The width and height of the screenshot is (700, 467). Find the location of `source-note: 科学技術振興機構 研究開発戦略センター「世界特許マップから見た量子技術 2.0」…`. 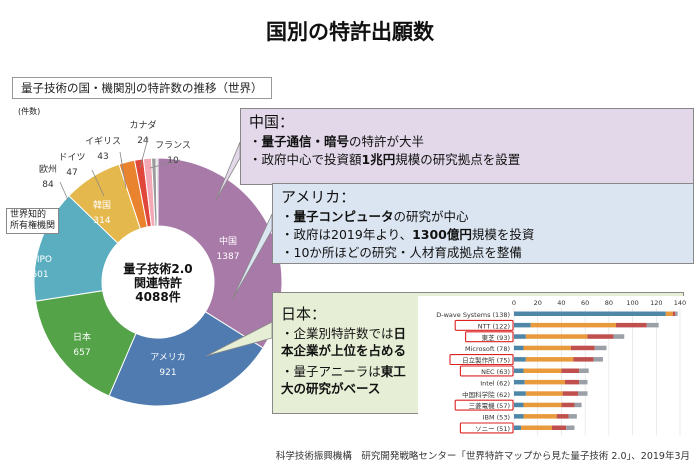

source-note: 科学技術振興機構 研究開発戦略センター「世界特許マップから見た量子技術 2.0」… is located at coordinates (482, 456).